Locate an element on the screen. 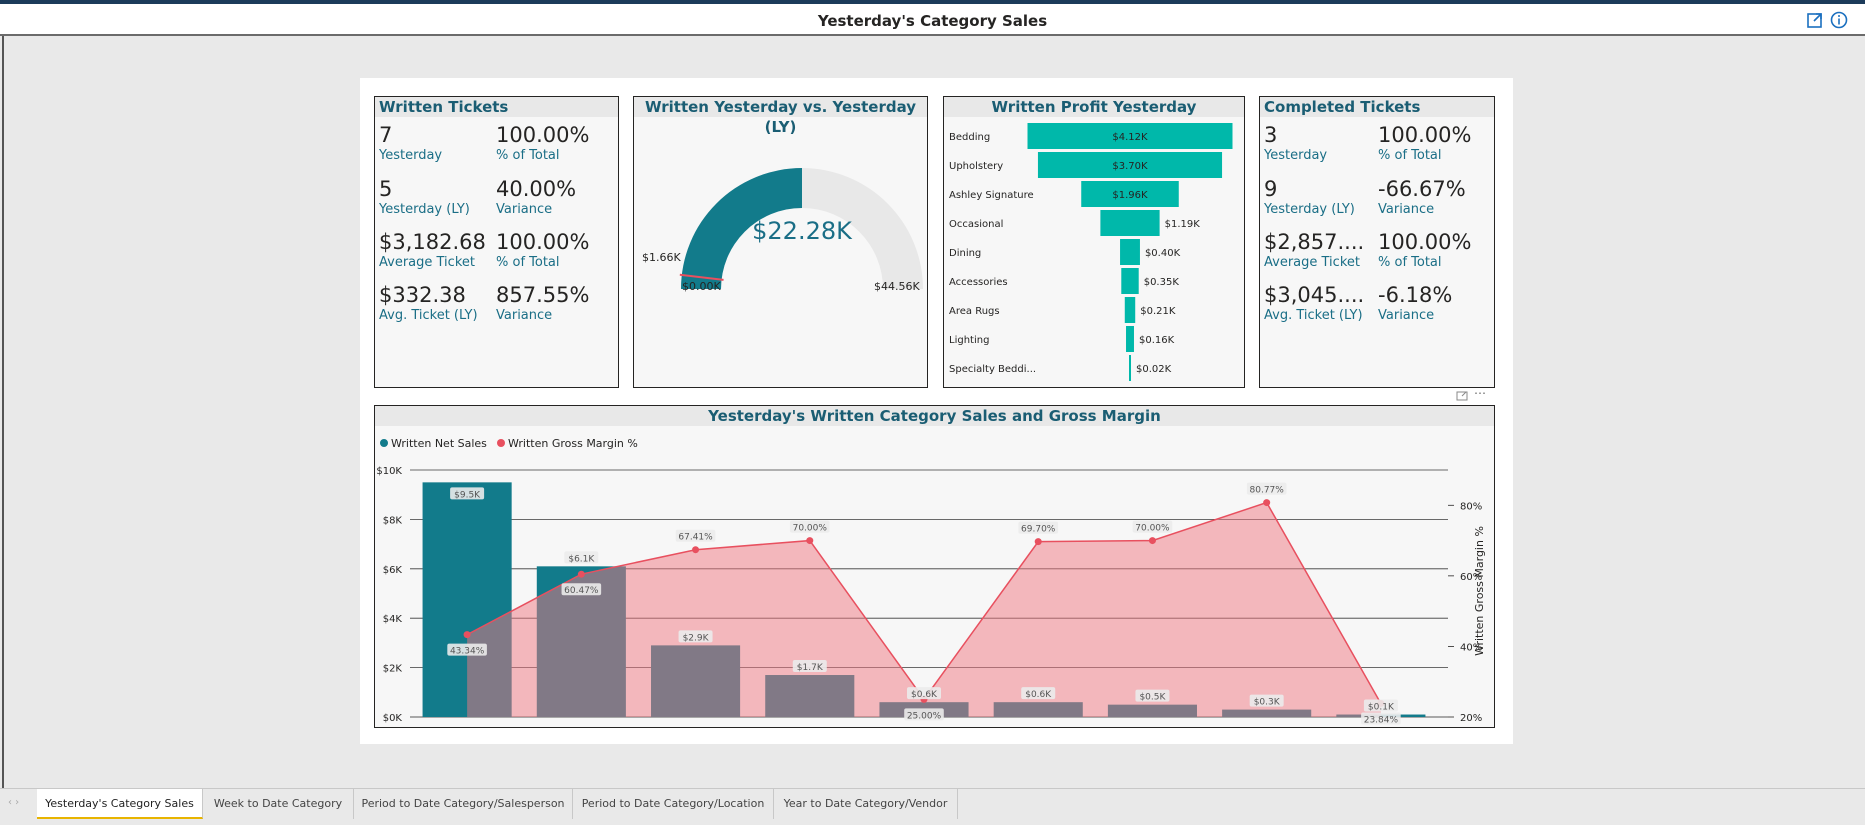 The image size is (1865, 825). kpi-pct-total-2: 100.00%% of Total is located at coordinates (543, 250).